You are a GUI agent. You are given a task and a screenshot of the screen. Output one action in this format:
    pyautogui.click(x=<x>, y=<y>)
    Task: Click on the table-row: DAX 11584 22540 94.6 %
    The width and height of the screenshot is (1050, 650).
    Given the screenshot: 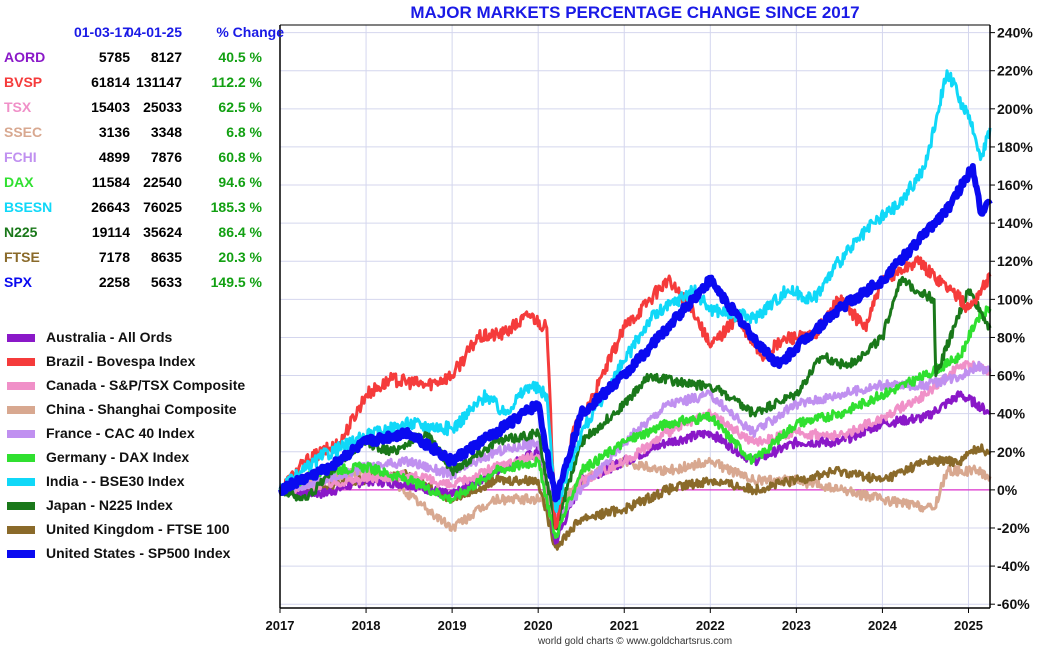 What is the action you would take?
    pyautogui.click(x=144, y=184)
    